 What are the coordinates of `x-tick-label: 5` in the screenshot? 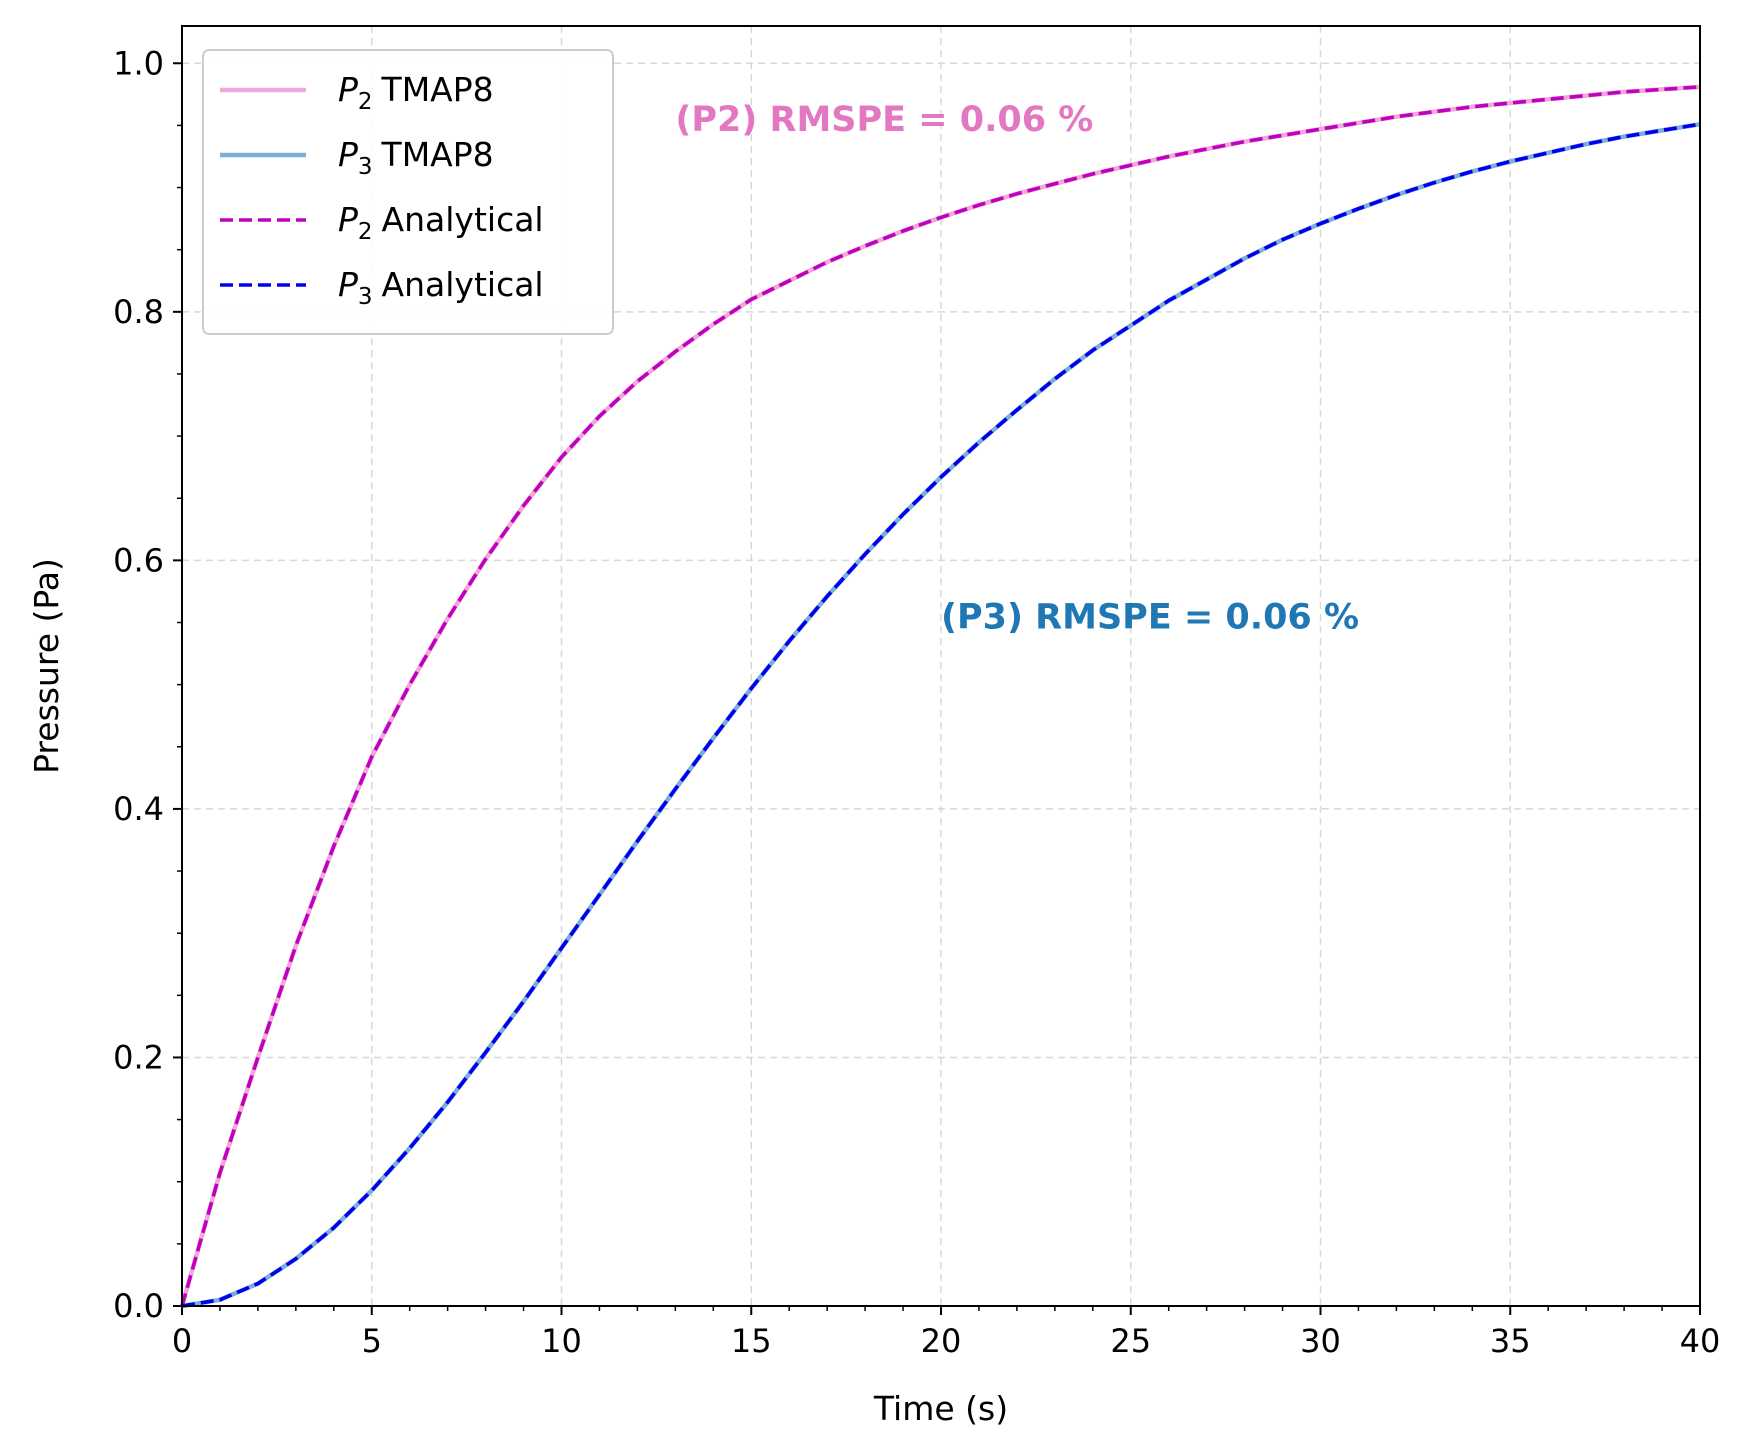 It's located at (372, 1341).